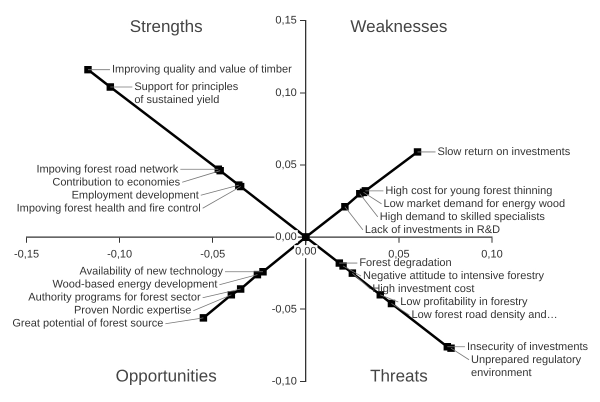 This screenshot has height=402, width=600. What do you see at coordinates (306, 252) in the screenshot?
I see `x-tick-label: 0,00` at bounding box center [306, 252].